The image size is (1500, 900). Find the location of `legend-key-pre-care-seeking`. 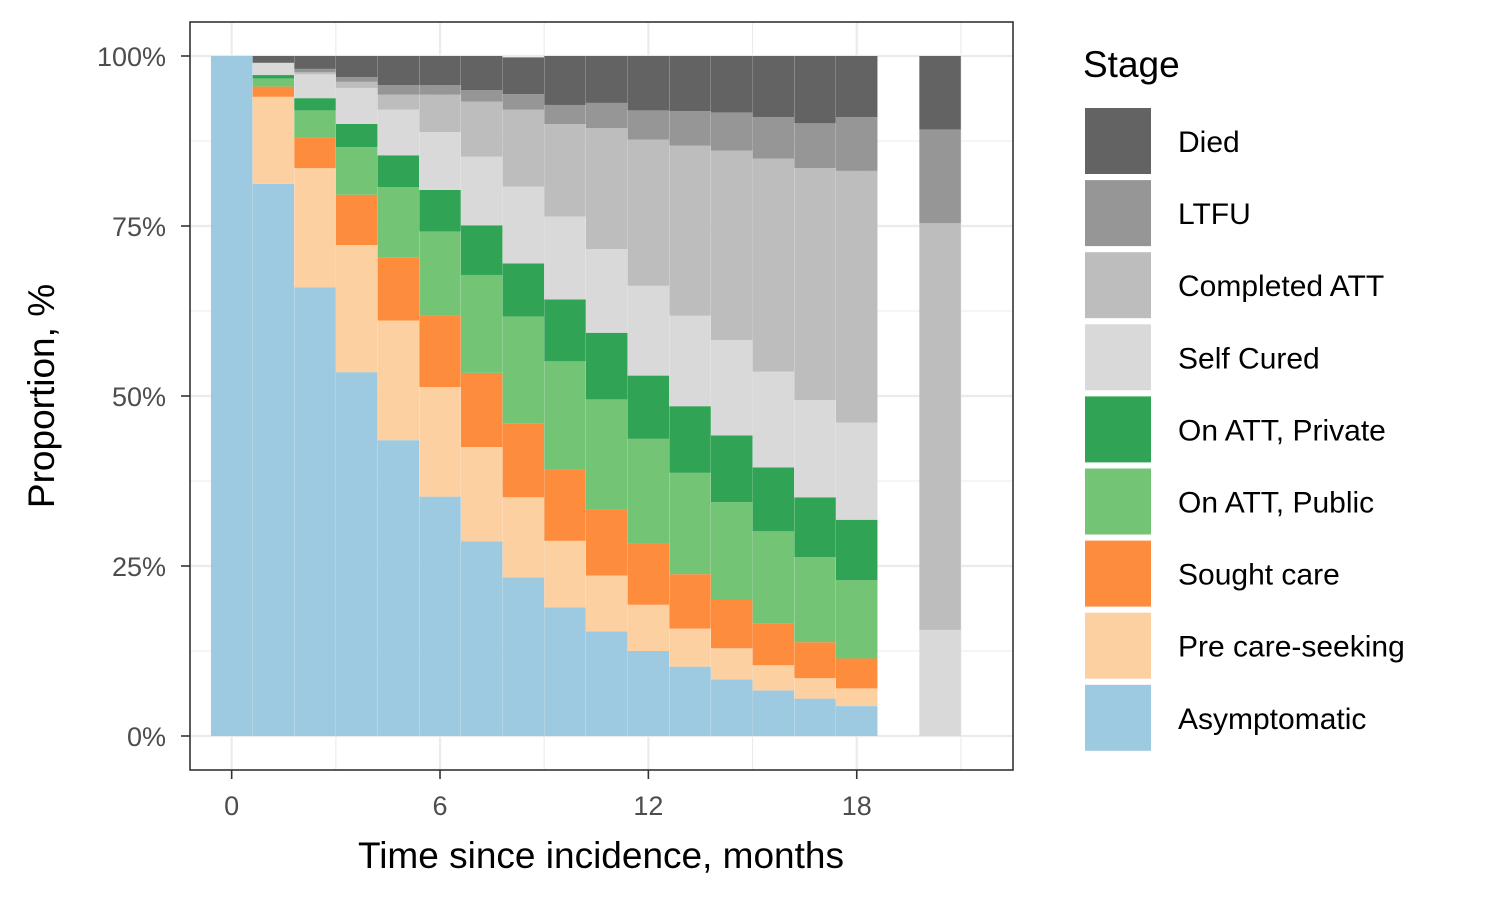

legend-key-pre-care-seeking is located at coordinates (1118, 645).